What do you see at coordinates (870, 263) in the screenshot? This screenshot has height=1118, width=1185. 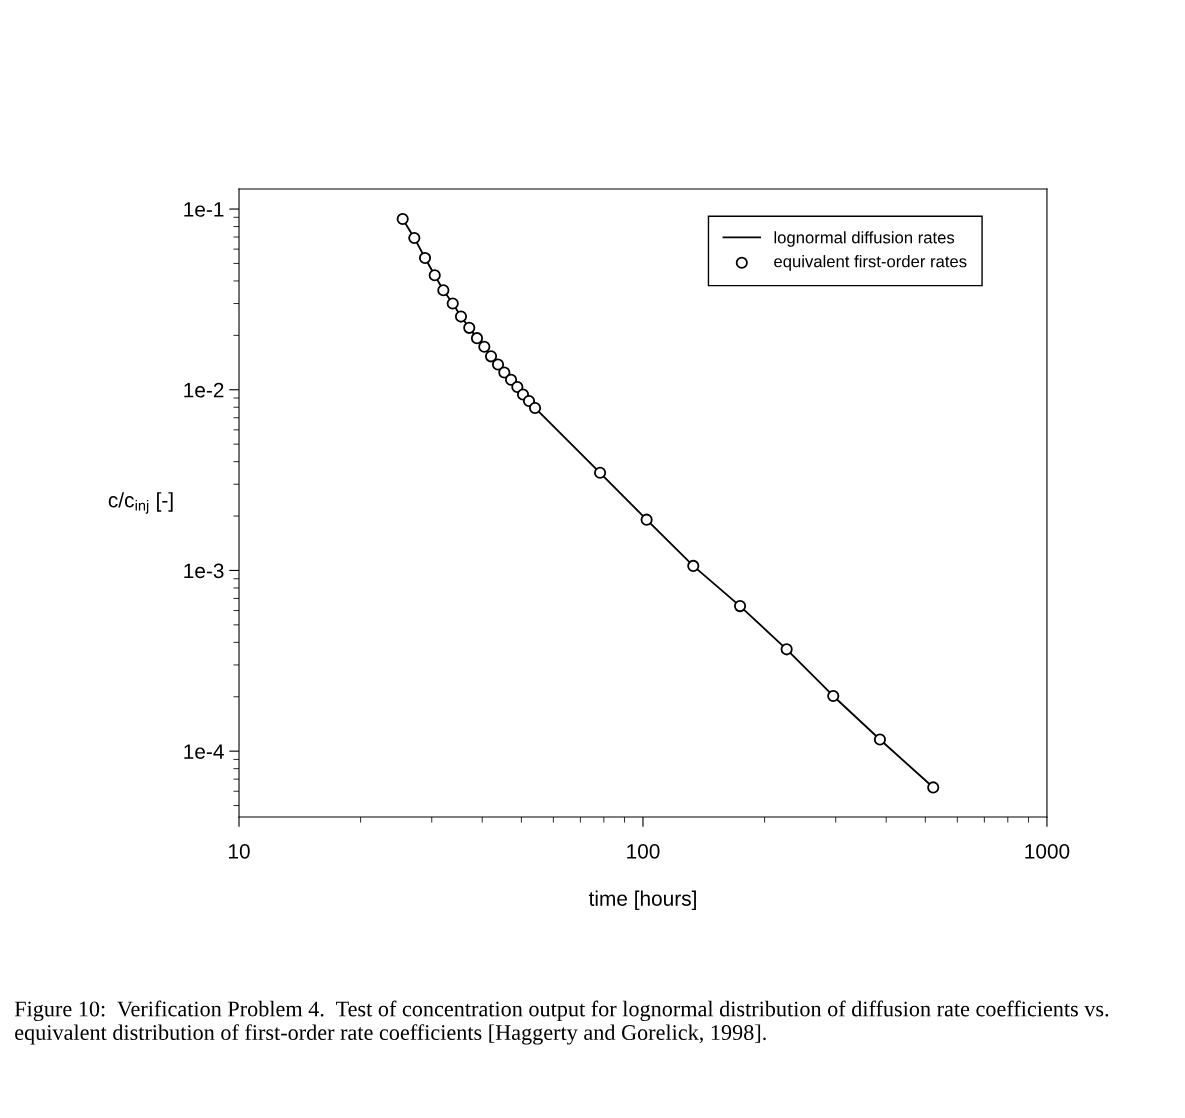 I see `legend-label: equivalent first-order rates` at bounding box center [870, 263].